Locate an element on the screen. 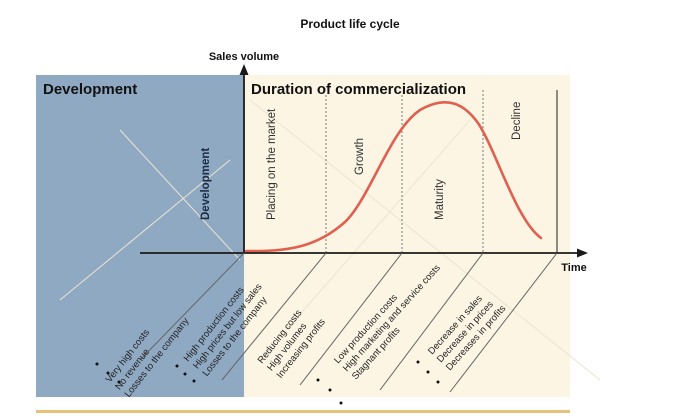  y-axis-label: Sales volume is located at coordinates (244, 57).